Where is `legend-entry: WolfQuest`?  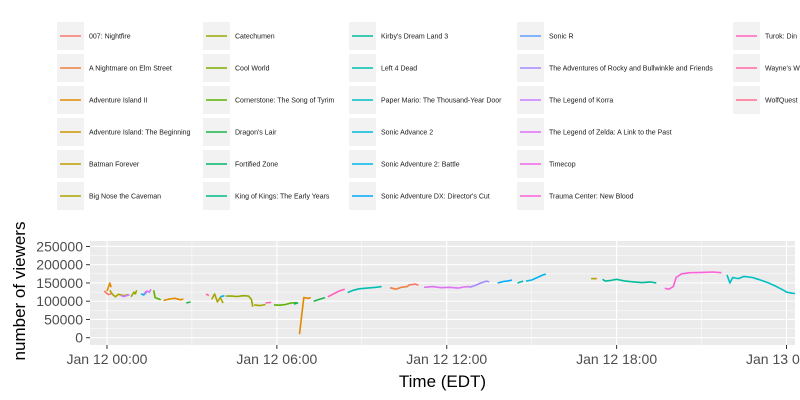 legend-entry: WolfQuest is located at coordinates (765, 100).